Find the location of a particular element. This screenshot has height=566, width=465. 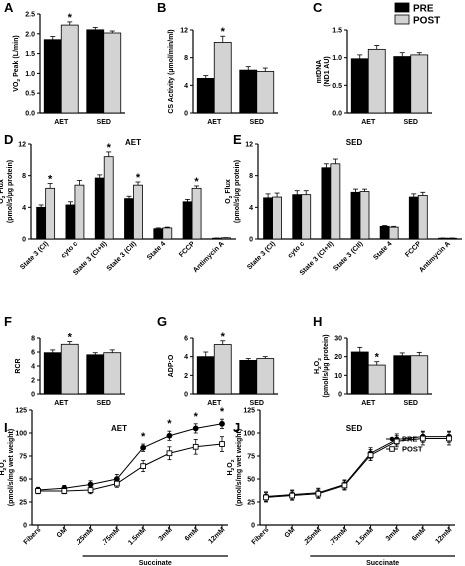

y-tick-label: 12 is located at coordinates (22, 145).